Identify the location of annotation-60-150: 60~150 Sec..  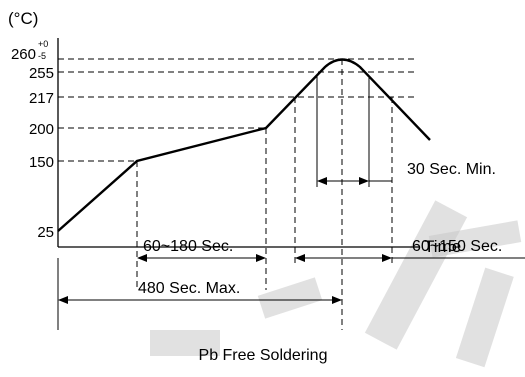
(457, 246).